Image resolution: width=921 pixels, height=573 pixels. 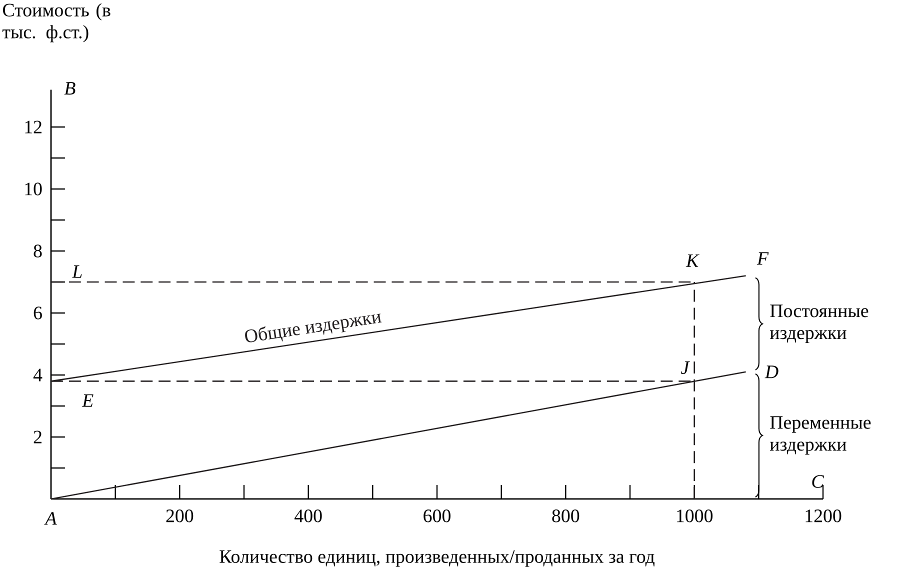 What do you see at coordinates (762, 258) in the screenshot?
I see `annotation: F` at bounding box center [762, 258].